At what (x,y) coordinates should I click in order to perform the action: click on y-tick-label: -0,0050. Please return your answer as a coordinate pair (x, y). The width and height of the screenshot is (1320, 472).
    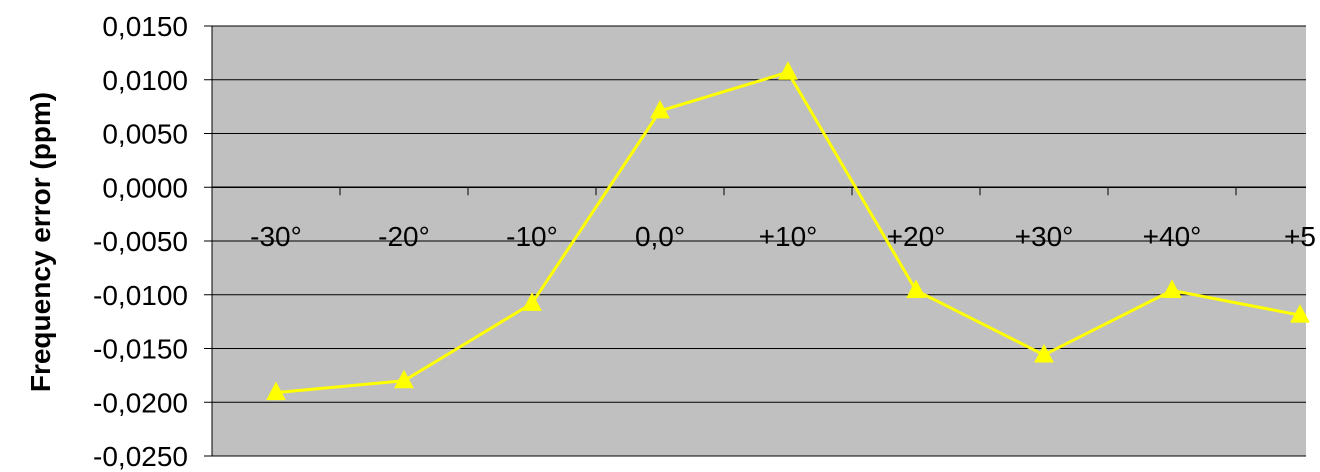
    Looking at the image, I should click on (140, 241).